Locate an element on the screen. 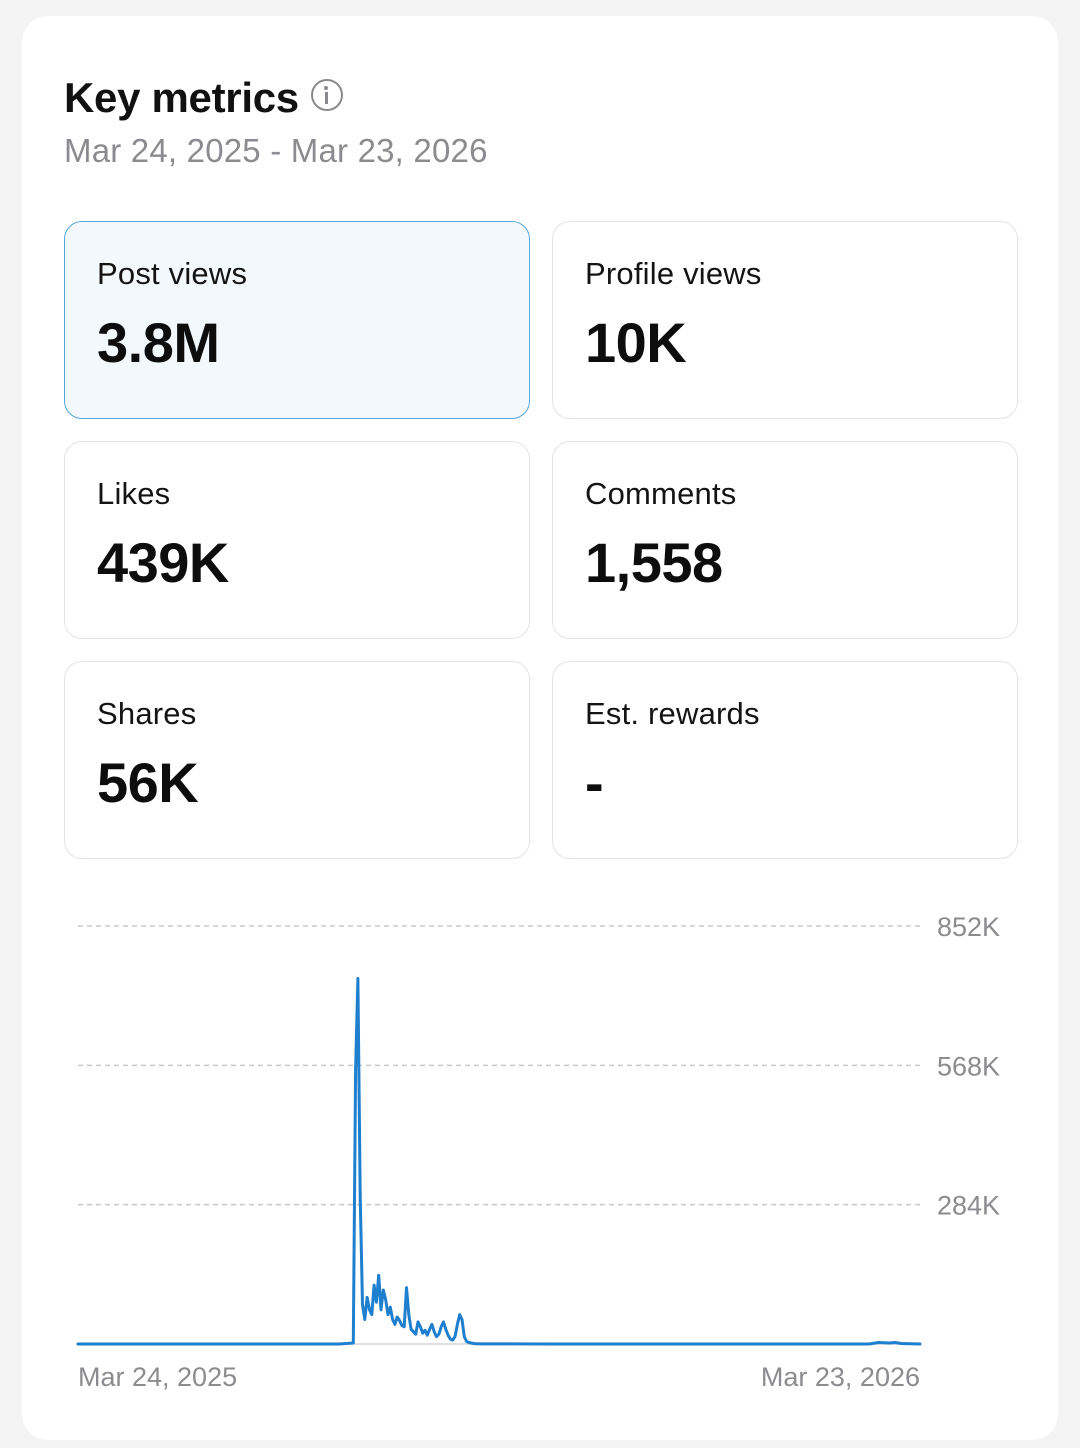 The width and height of the screenshot is (1080, 1448). metric-value: 1,558 is located at coordinates (654, 562).